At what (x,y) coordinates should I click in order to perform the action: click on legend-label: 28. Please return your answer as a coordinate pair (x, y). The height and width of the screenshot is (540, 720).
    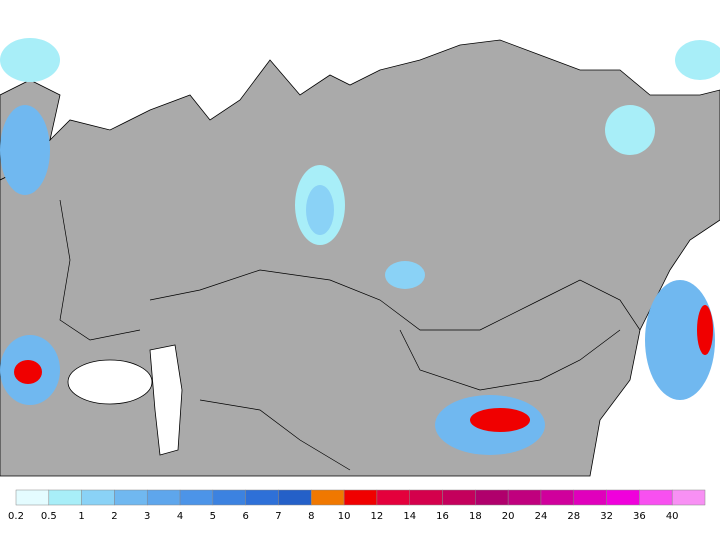
    Looking at the image, I should click on (573, 516).